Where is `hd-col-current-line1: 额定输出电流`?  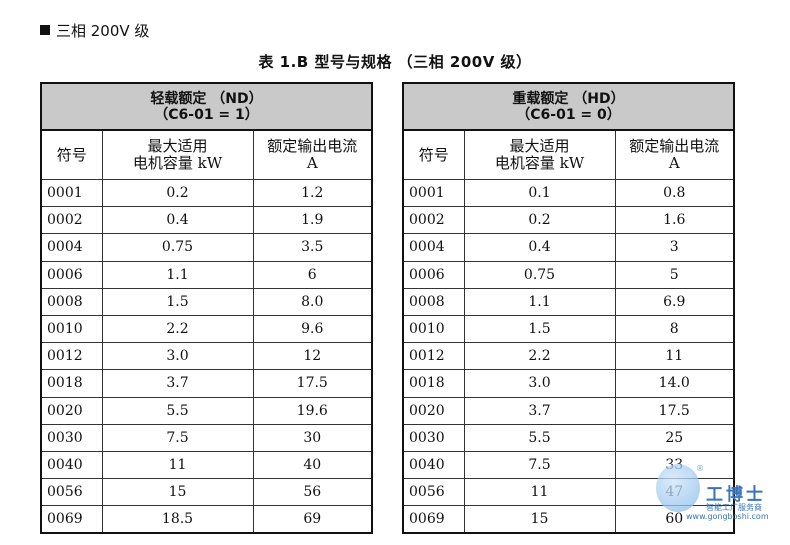
hd-col-current-line1: 额定输出电流 is located at coordinates (674, 146).